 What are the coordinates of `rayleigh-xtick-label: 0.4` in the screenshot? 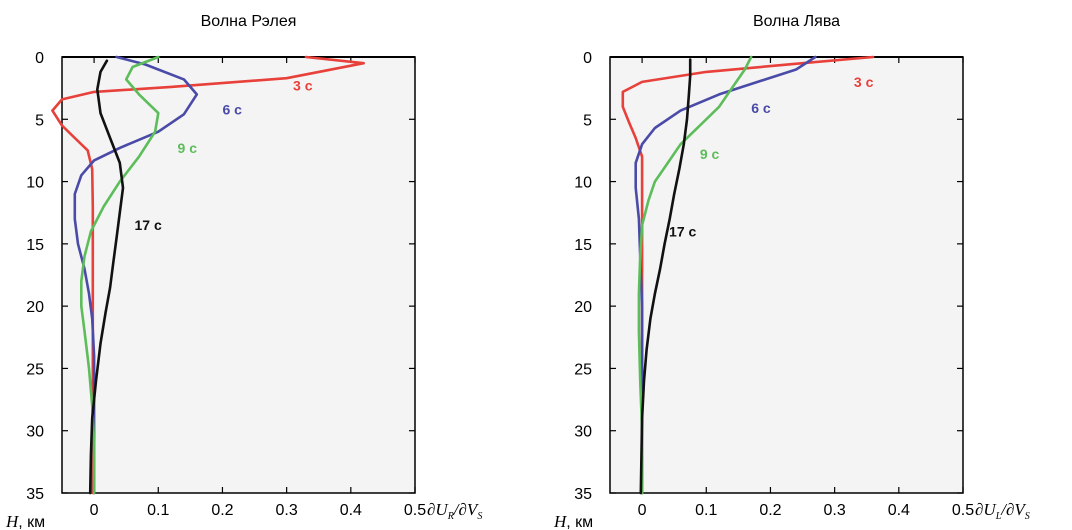 It's located at (351, 510).